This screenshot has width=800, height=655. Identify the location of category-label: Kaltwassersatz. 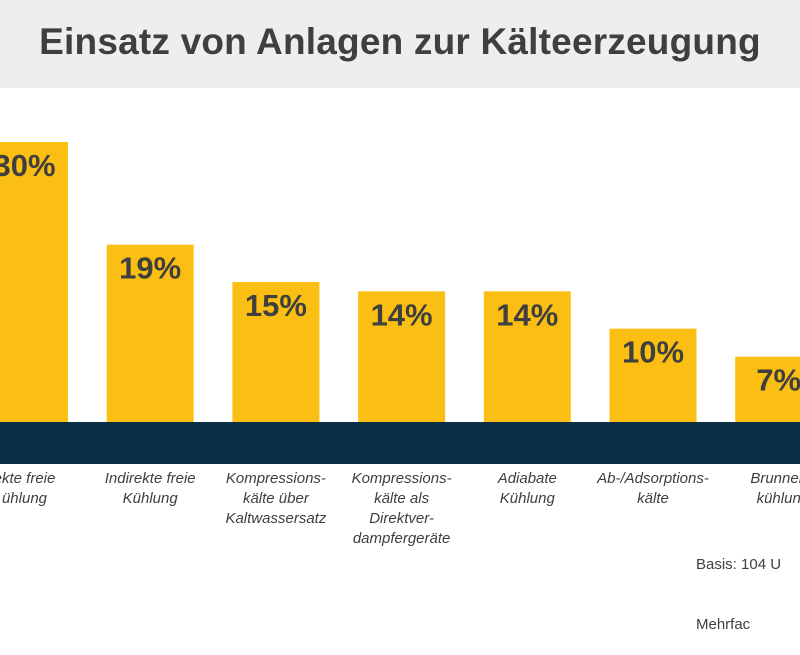
(275, 518).